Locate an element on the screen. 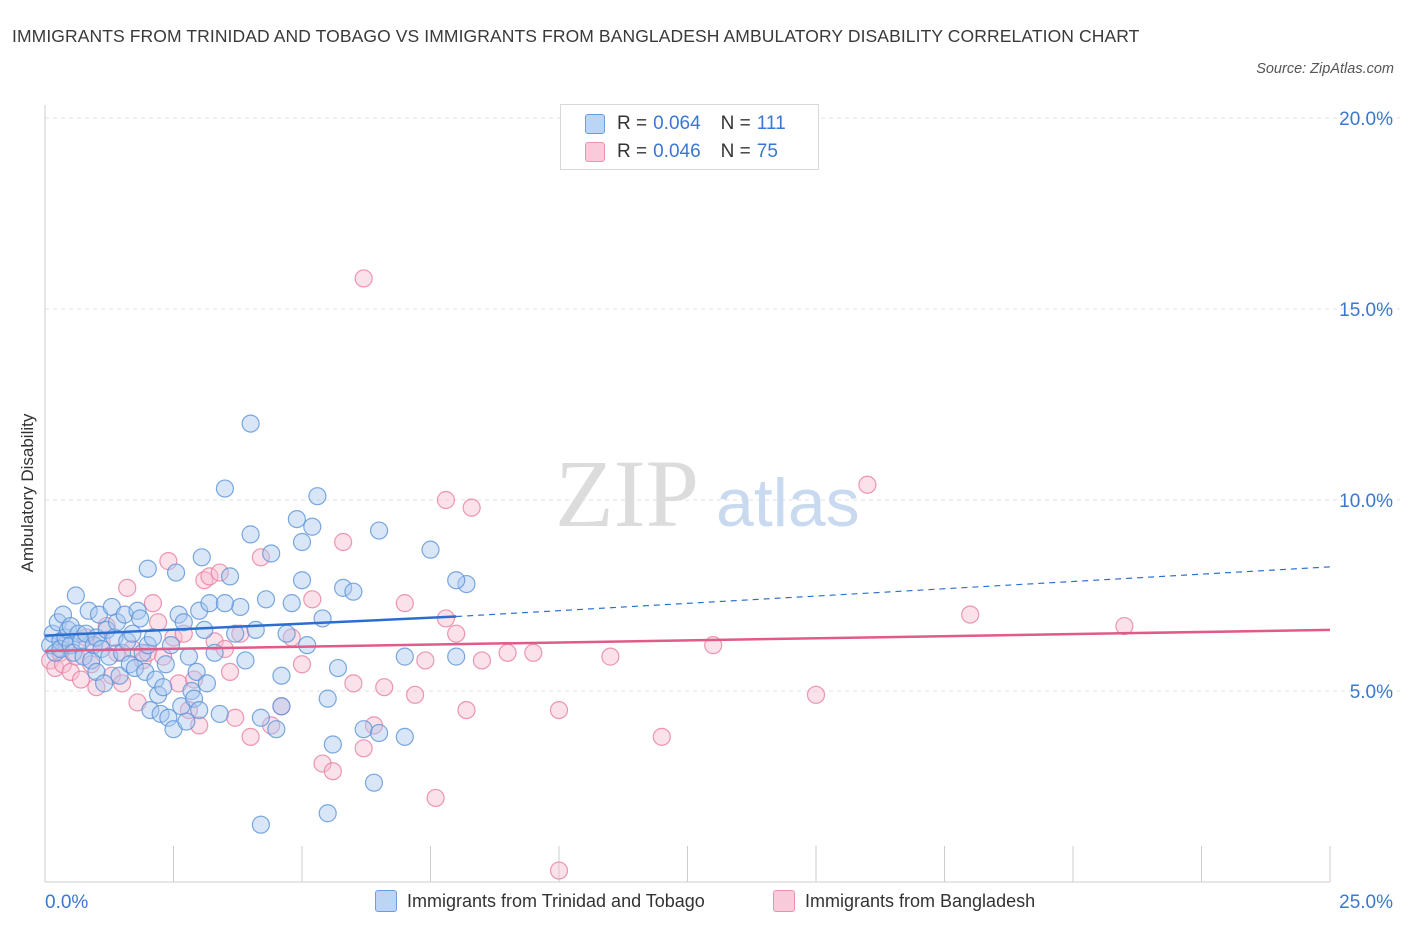  correlation-legend: R = 0.064 N = 111 R = 0.046 N = 75 is located at coordinates (689, 137).